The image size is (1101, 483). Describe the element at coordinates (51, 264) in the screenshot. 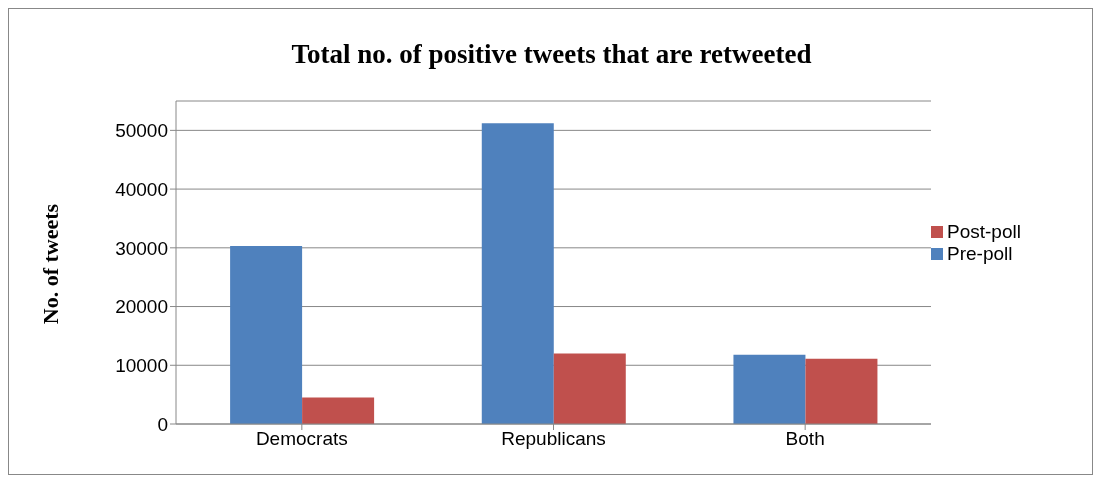

I see `y-axis-title: No. of tweets` at that location.